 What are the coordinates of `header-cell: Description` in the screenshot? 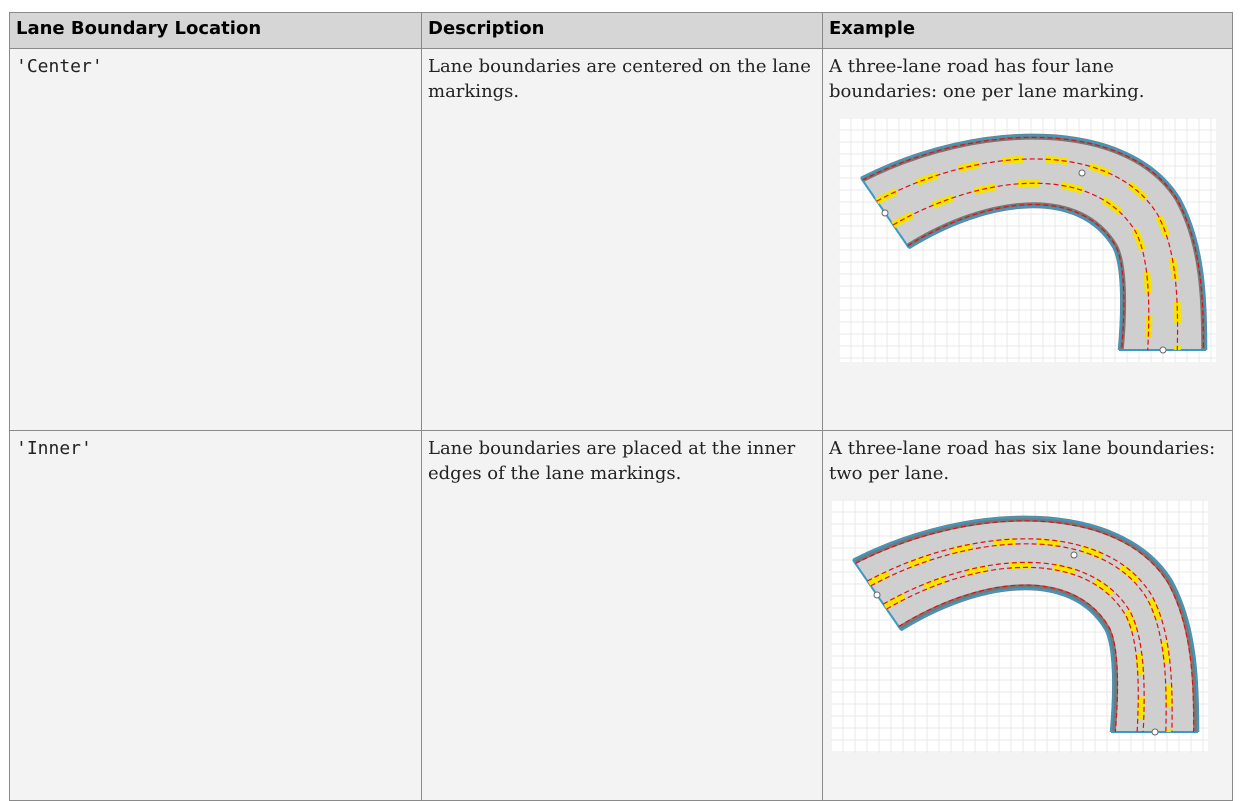 It's located at (622, 30).